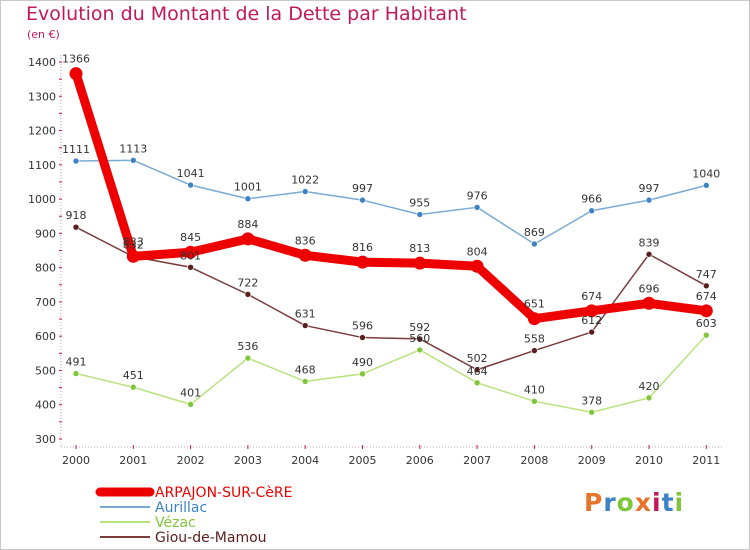 Image resolution: width=750 pixels, height=550 pixels. What do you see at coordinates (534, 339) in the screenshot?
I see `data-label: 558` at bounding box center [534, 339].